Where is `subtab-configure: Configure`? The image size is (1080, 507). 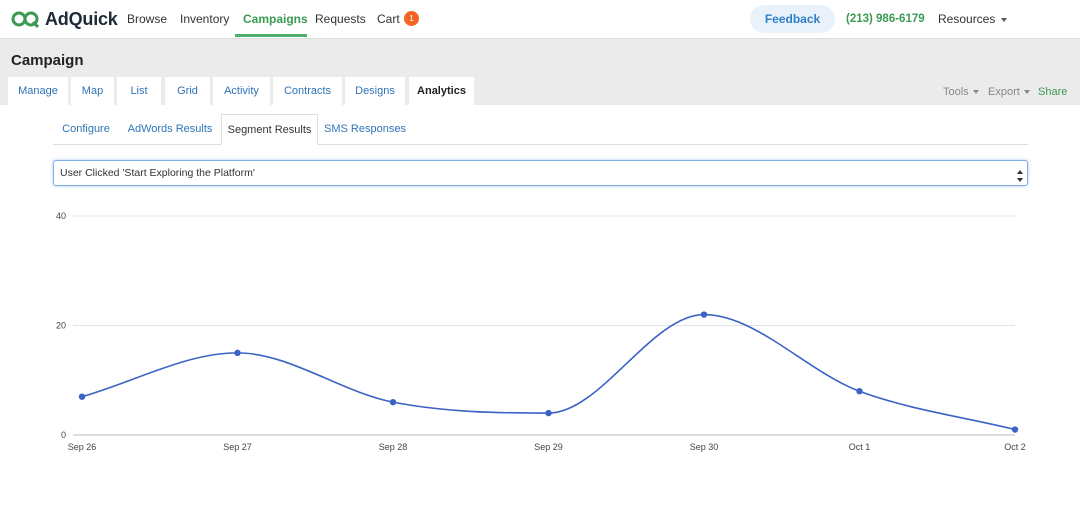 subtab-configure: Configure is located at coordinates (86, 129).